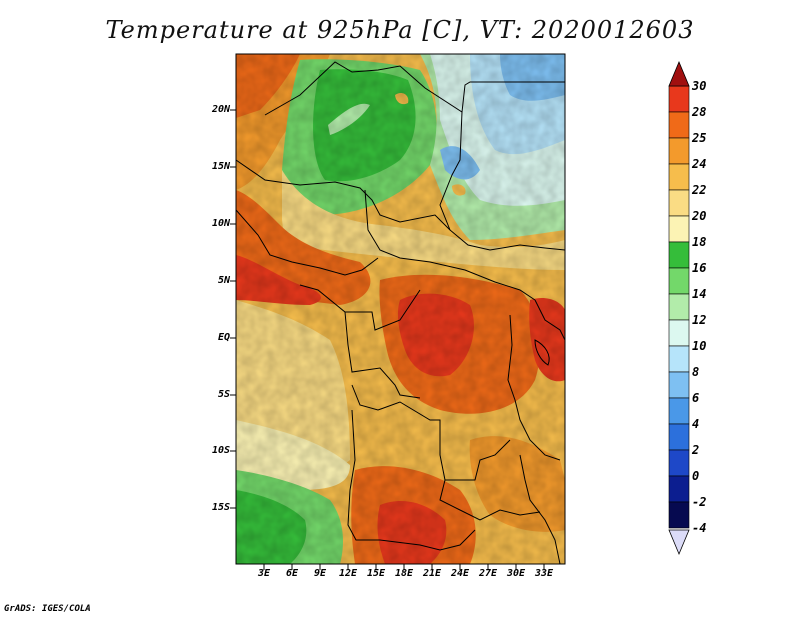 This screenshot has width=800, height=618. What do you see at coordinates (223, 280) in the screenshot?
I see `lat-label-5n: 5N` at bounding box center [223, 280].